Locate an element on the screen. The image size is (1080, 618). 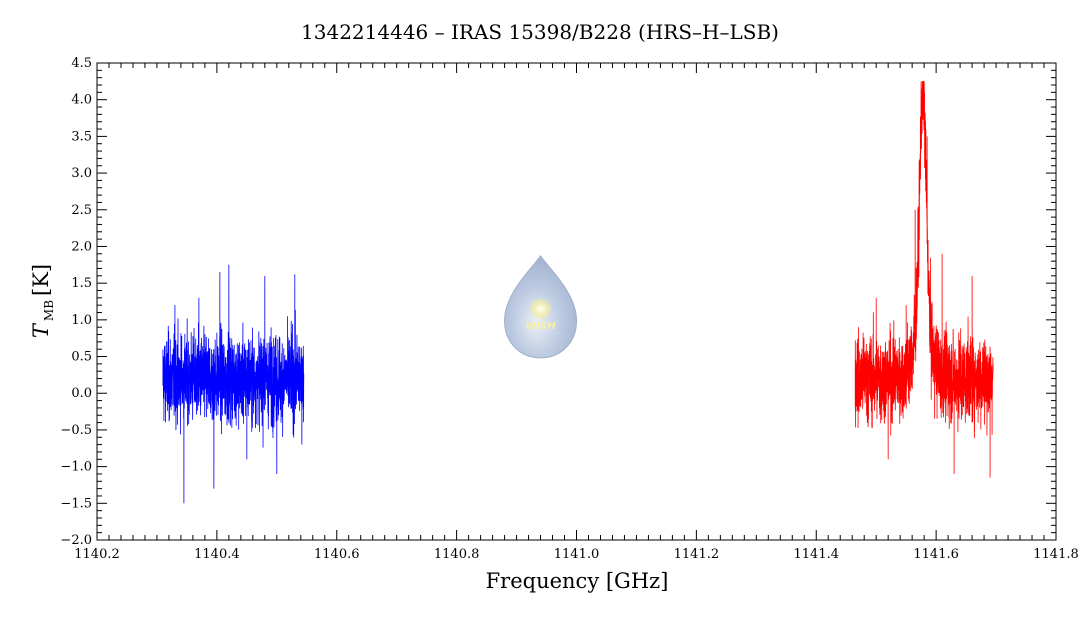
x-axis-title: Frequency [GHz] is located at coordinates (577, 581).